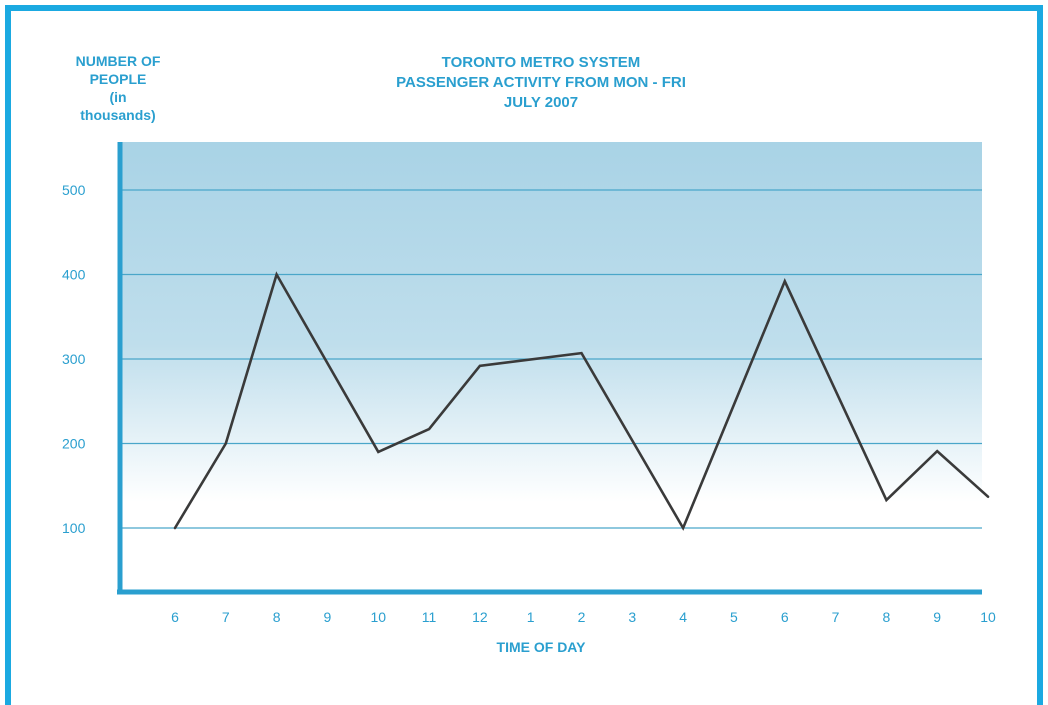 Image resolution: width=1048 pixels, height=705 pixels. Describe the element at coordinates (74, 528) in the screenshot. I see `y-tick-label-100: 100` at that location.